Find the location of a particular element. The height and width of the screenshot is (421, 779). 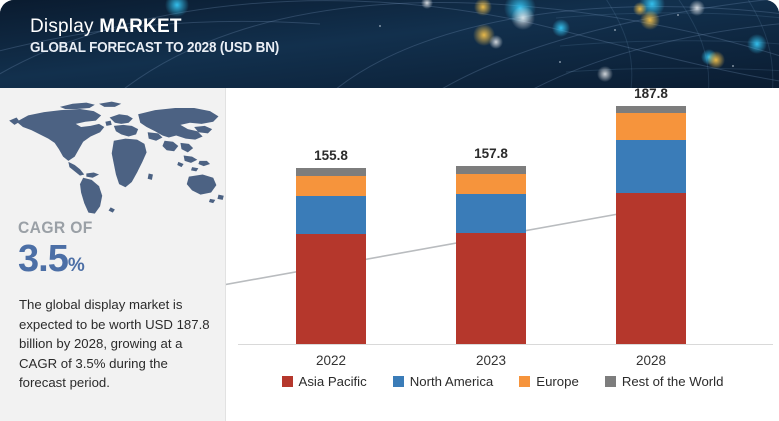

panel-divider is located at coordinates (225, 254).